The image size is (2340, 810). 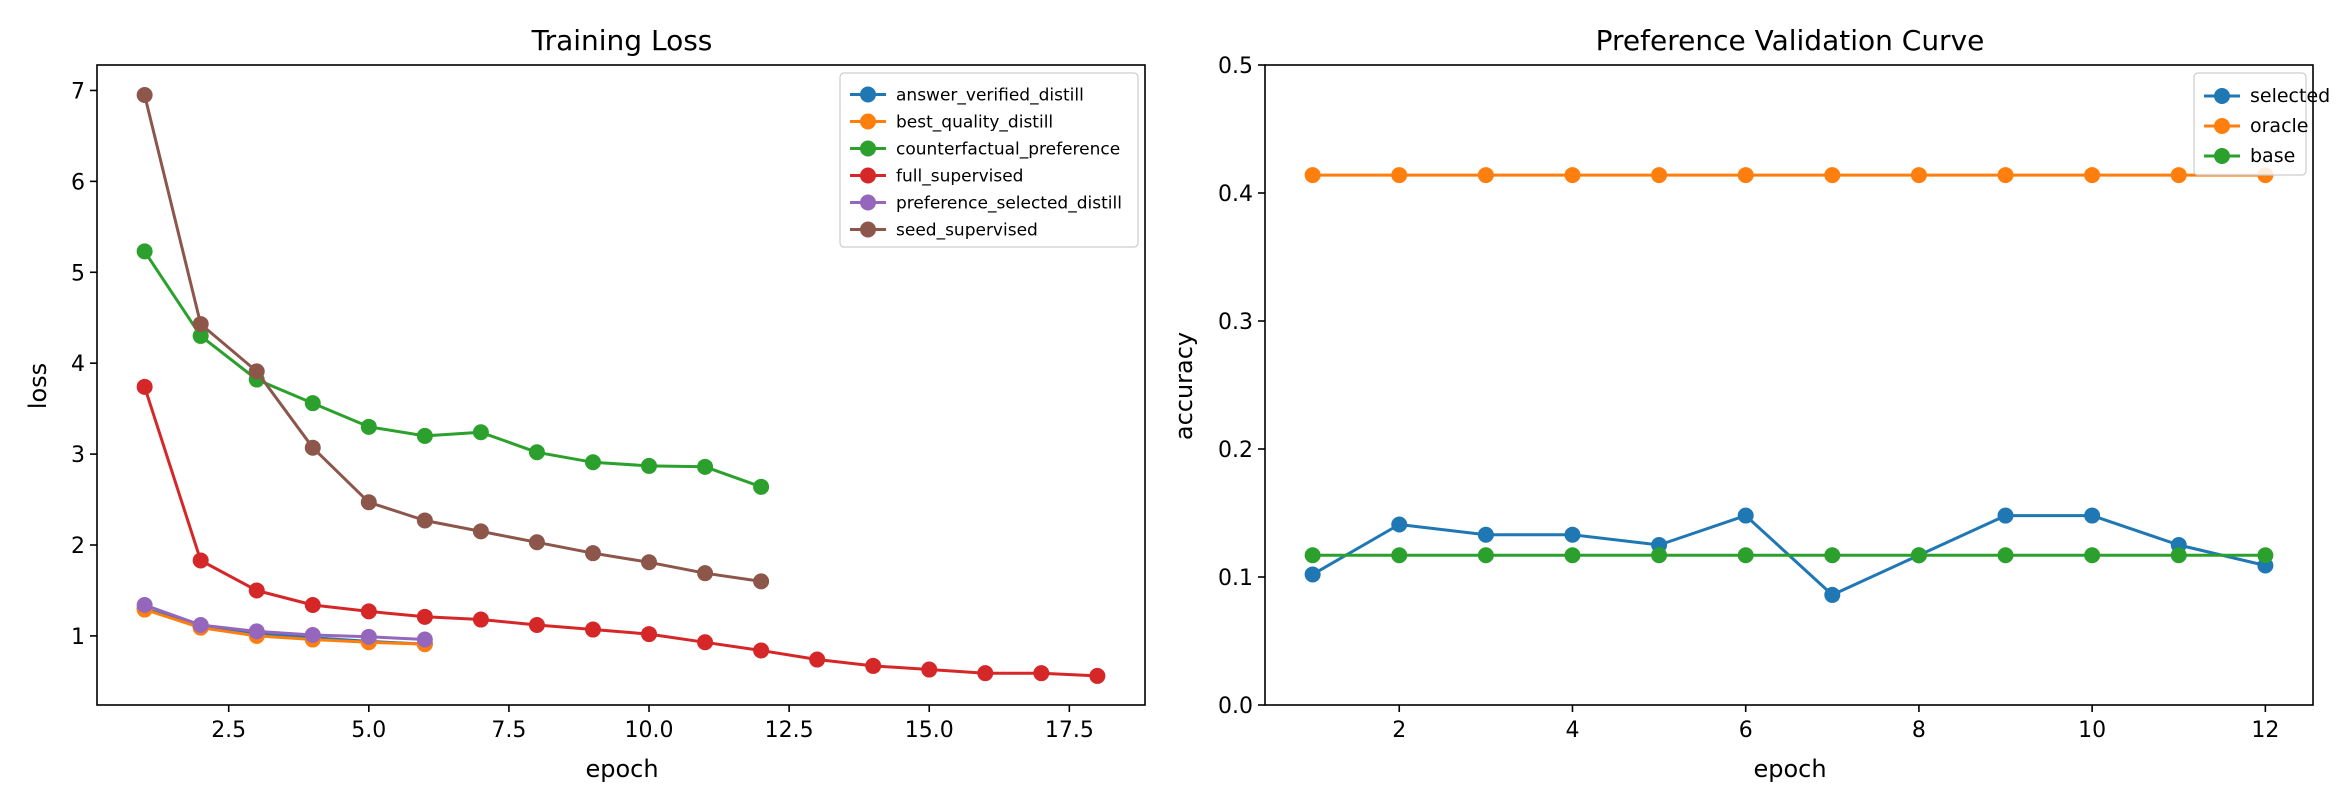 I want to click on x-tick-label: 4, so click(x=1572, y=730).